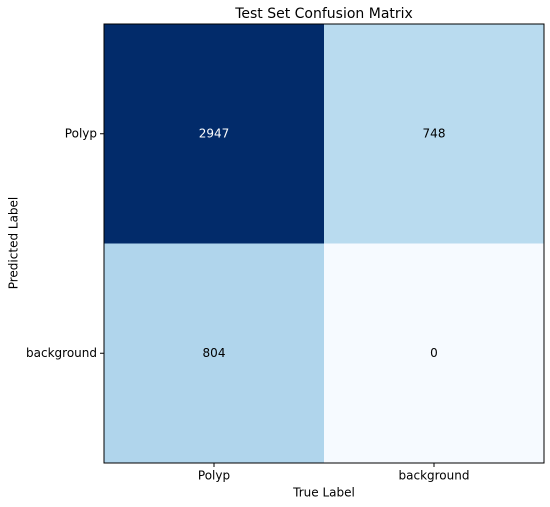 The height and width of the screenshot is (507, 550). What do you see at coordinates (323, 493) in the screenshot?
I see `x-axis-label: True Label` at bounding box center [323, 493].